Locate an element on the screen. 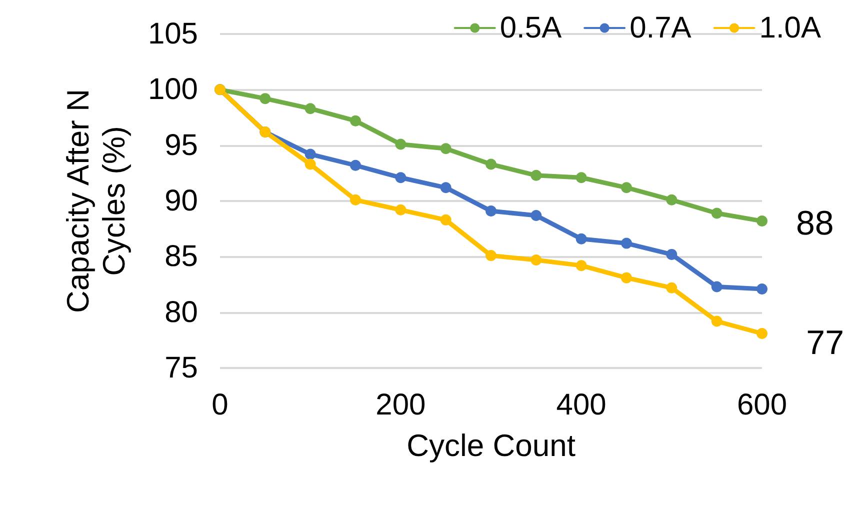 The width and height of the screenshot is (864, 512). x-tick-label: 400 is located at coordinates (581, 405).